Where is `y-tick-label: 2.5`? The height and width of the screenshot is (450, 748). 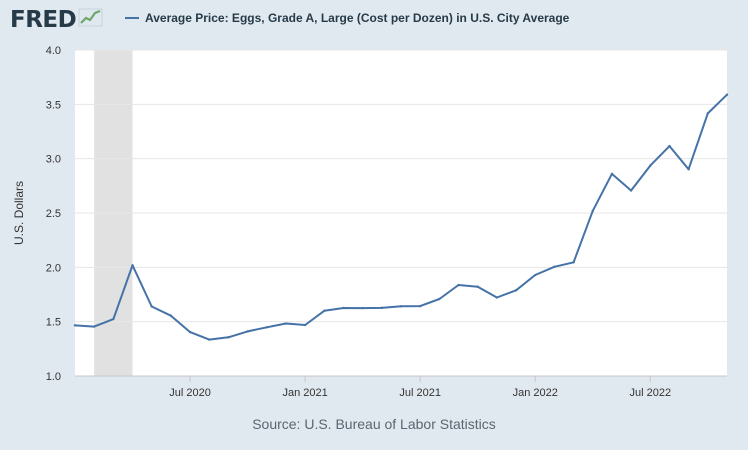 y-tick-label: 2.5 is located at coordinates (53, 214).